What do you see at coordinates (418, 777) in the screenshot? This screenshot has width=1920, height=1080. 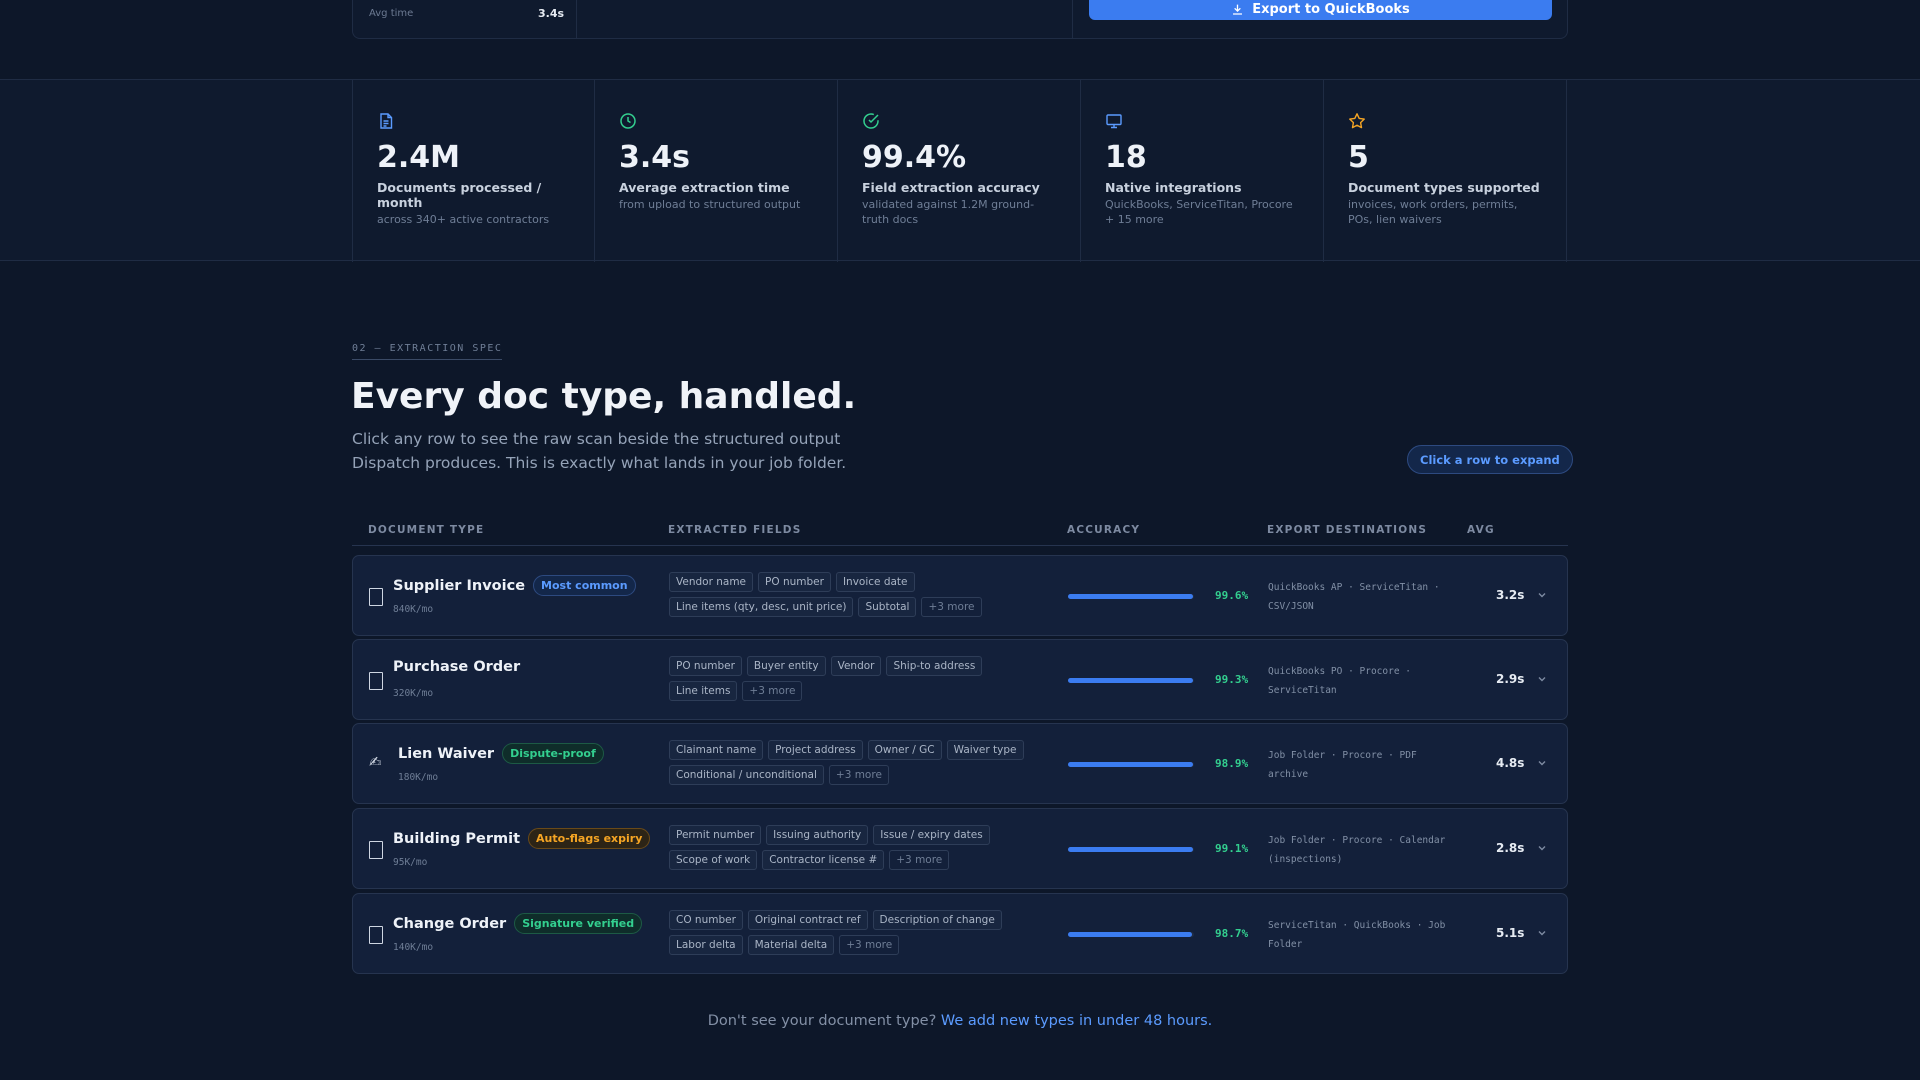 I see `doc-volume: 180K/mo` at bounding box center [418, 777].